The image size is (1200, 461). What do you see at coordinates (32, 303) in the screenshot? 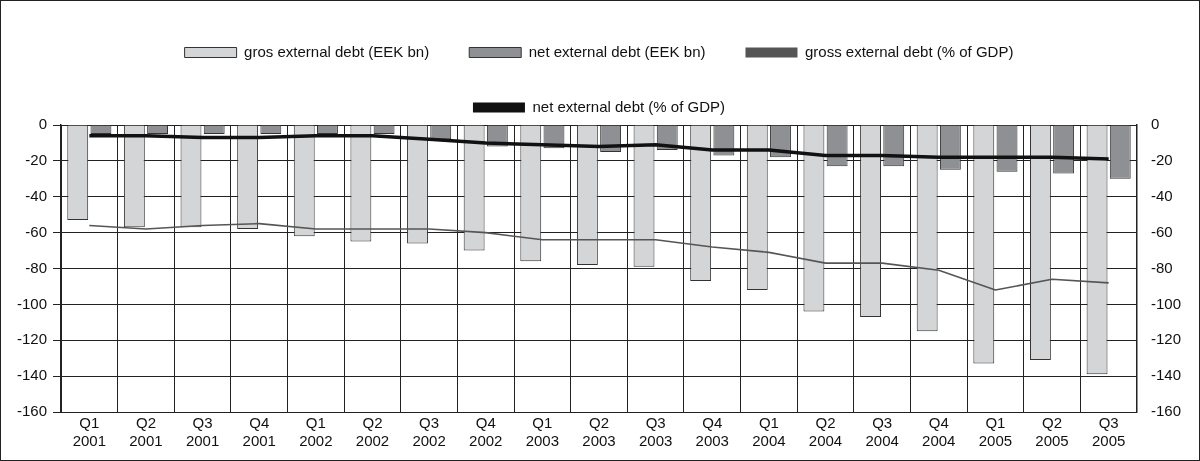
I see `y-tick-label: -100` at bounding box center [32, 303].